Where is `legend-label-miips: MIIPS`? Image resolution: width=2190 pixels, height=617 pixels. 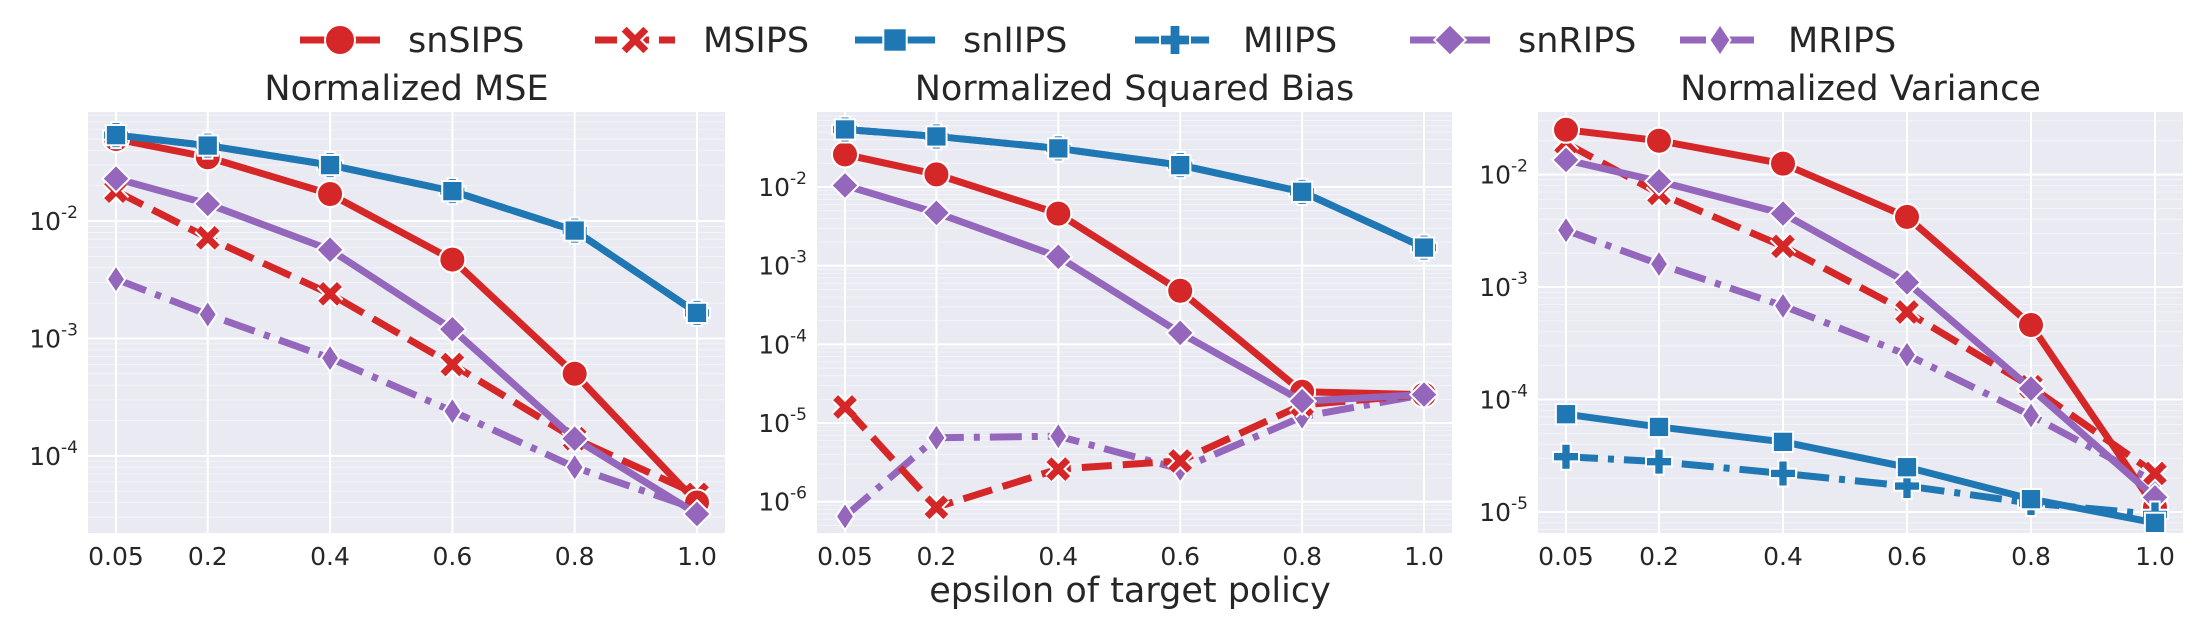 legend-label-miips: MIIPS is located at coordinates (1290, 41).